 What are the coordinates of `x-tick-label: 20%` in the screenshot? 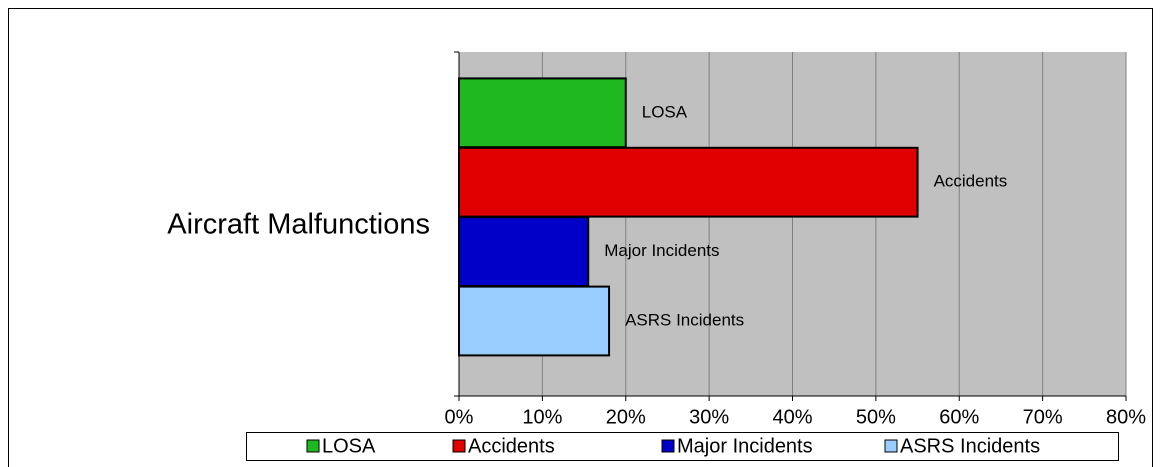 It's located at (626, 417).